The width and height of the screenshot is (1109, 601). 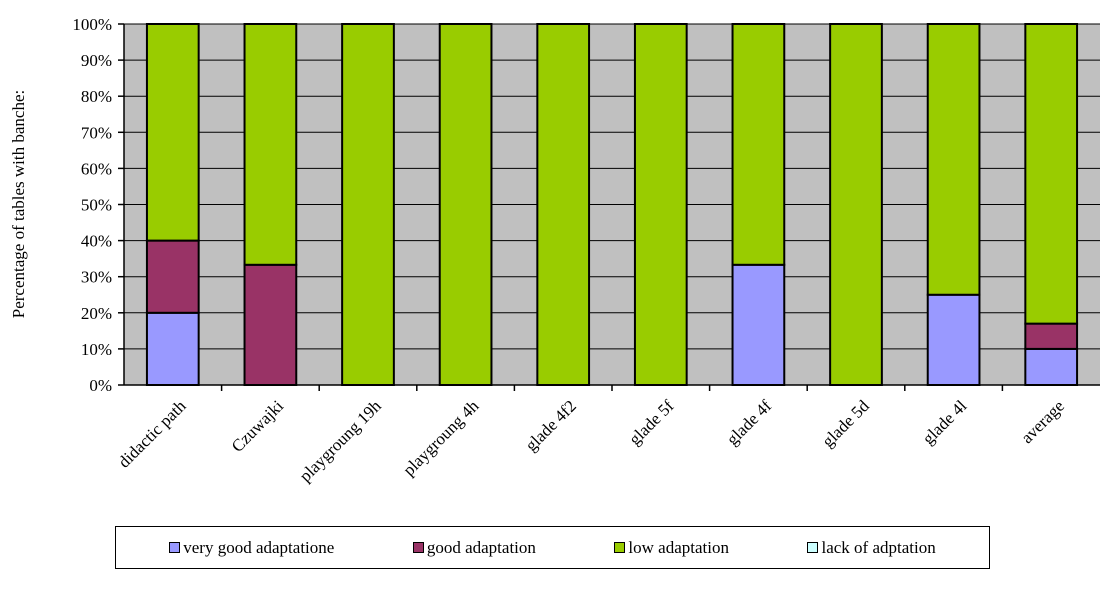 What do you see at coordinates (1042, 421) in the screenshot?
I see `x-tick-label: average` at bounding box center [1042, 421].